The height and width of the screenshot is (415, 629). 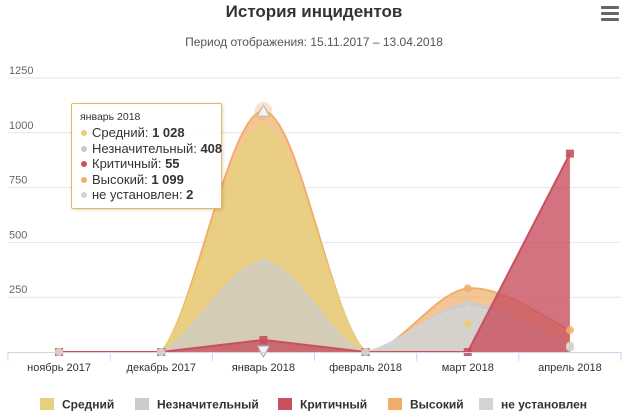 What do you see at coordinates (314, 330) in the screenshot?
I see `area-unset` at bounding box center [314, 330].